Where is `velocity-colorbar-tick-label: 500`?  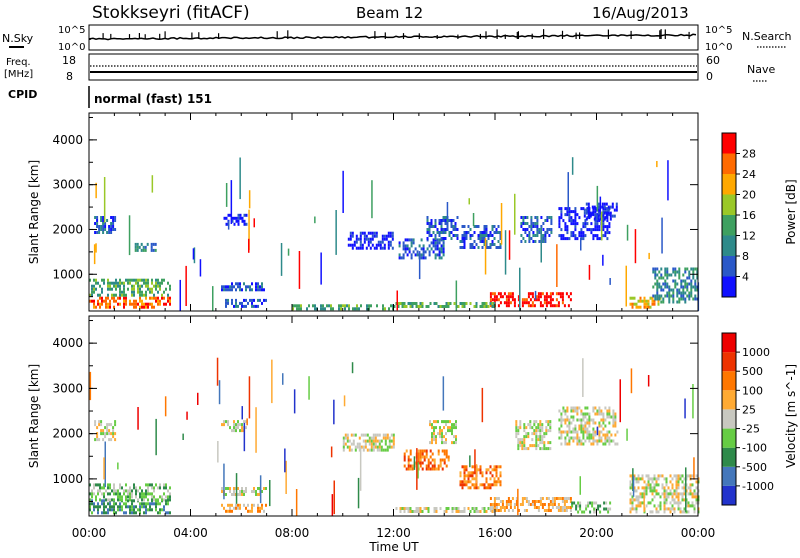 velocity-colorbar-tick-label: 500 is located at coordinates (752, 371).